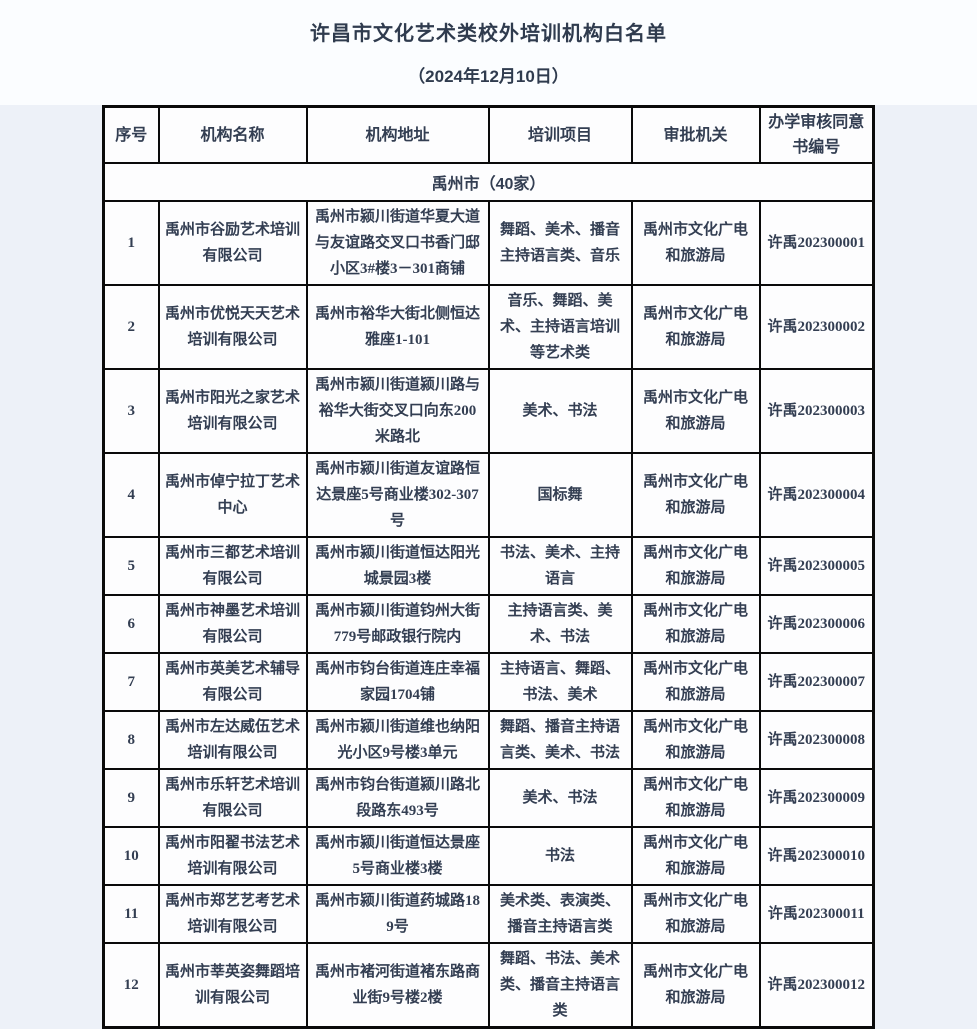 The height and width of the screenshot is (1029, 977). I want to click on cell-programs: 书法、美术、主持语言, so click(560, 566).